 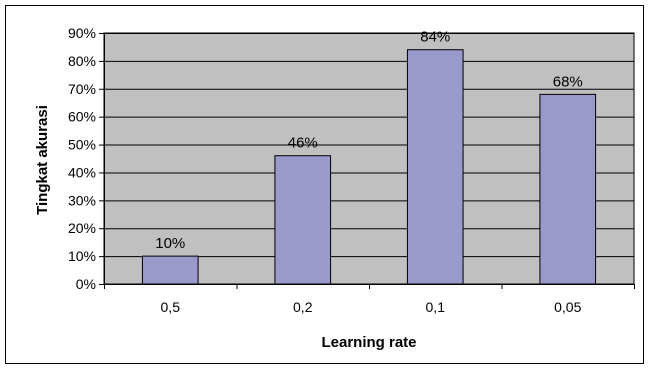 I want to click on y-tick-label: 70%, so click(x=82, y=89).